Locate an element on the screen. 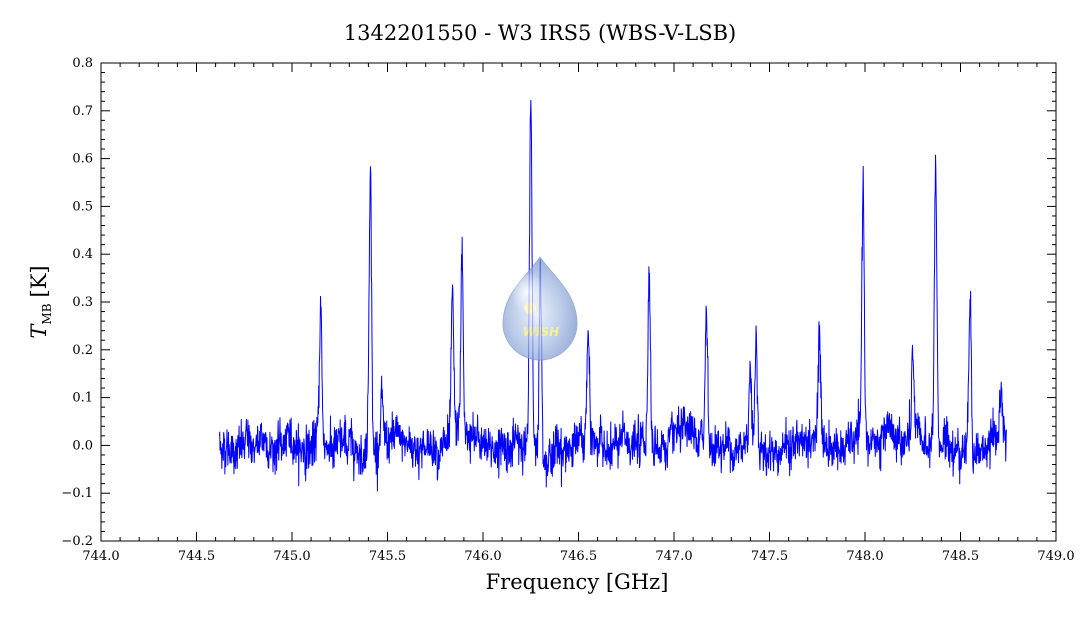  y-tick-label: 0.5 is located at coordinates (82, 206).